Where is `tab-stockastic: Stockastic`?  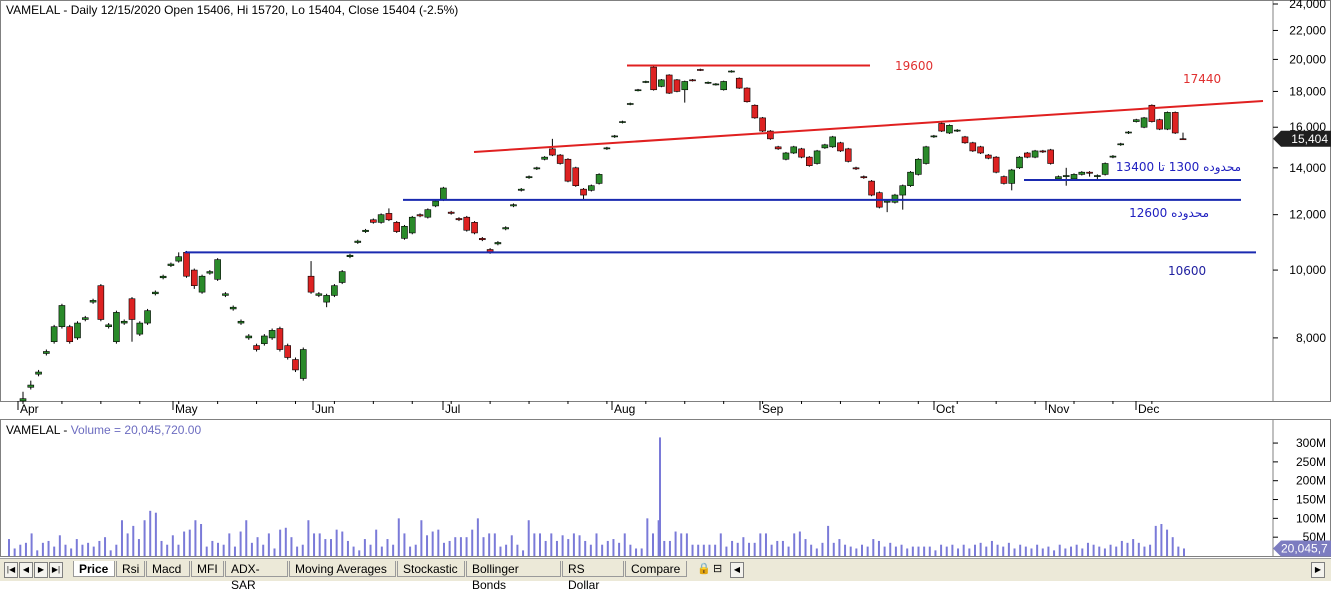 tab-stockastic: Stockastic is located at coordinates (431, 569).